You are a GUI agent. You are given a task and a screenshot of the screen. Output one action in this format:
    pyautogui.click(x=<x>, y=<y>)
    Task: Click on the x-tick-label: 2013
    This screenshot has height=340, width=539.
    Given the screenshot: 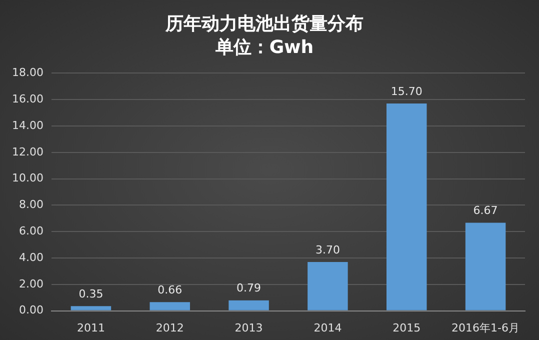 What is the action you would take?
    pyautogui.click(x=248, y=327)
    